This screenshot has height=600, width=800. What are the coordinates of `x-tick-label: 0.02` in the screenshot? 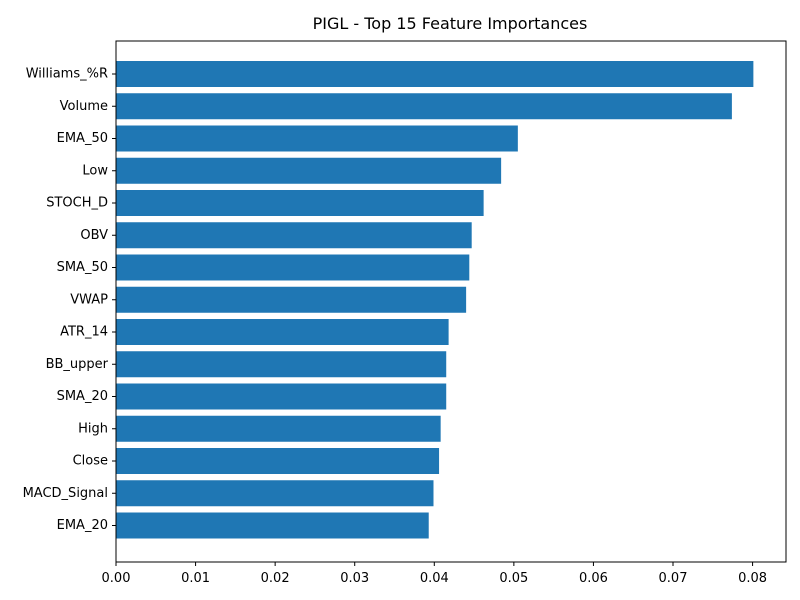 It's located at (275, 578).